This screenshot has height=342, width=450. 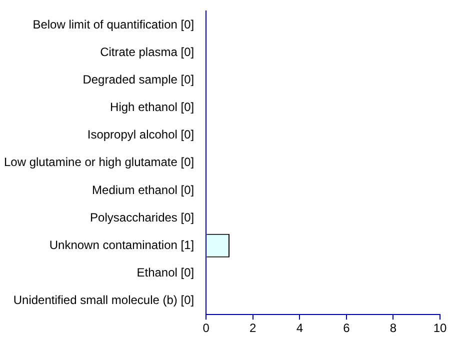 I want to click on x-tick-label: 8, so click(x=393, y=328).